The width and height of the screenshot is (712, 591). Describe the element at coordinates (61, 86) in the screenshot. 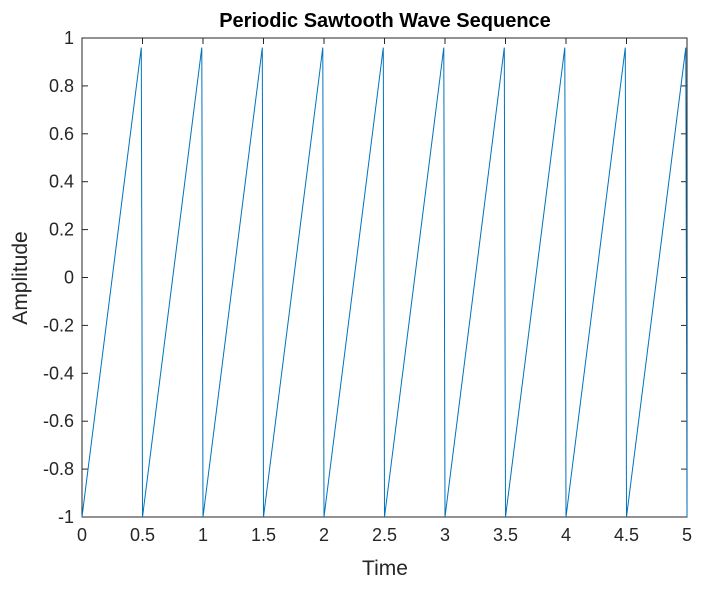

I see `y-tick-label: 0.8` at that location.